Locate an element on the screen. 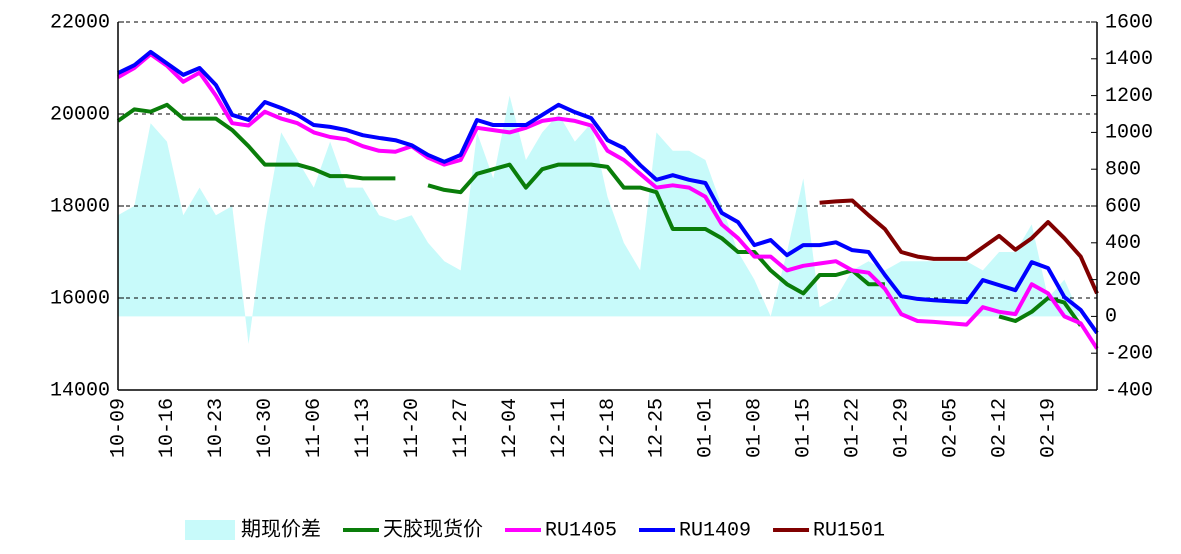 The image size is (1181, 554). legend-label: 天胶现货价 is located at coordinates (433, 529).